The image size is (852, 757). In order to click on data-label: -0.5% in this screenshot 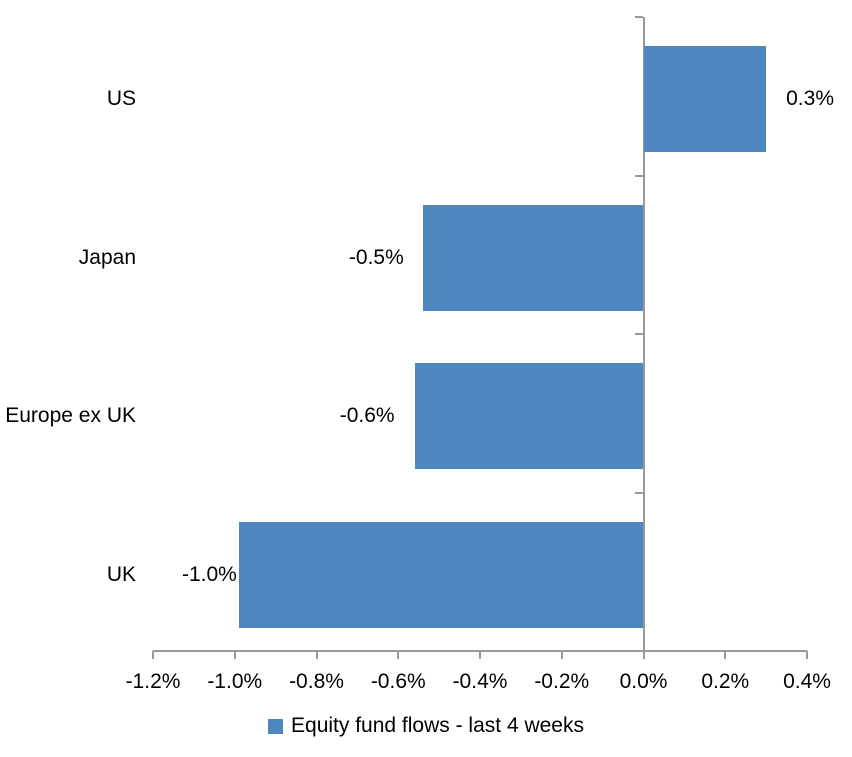, I will do `click(376, 257)`.